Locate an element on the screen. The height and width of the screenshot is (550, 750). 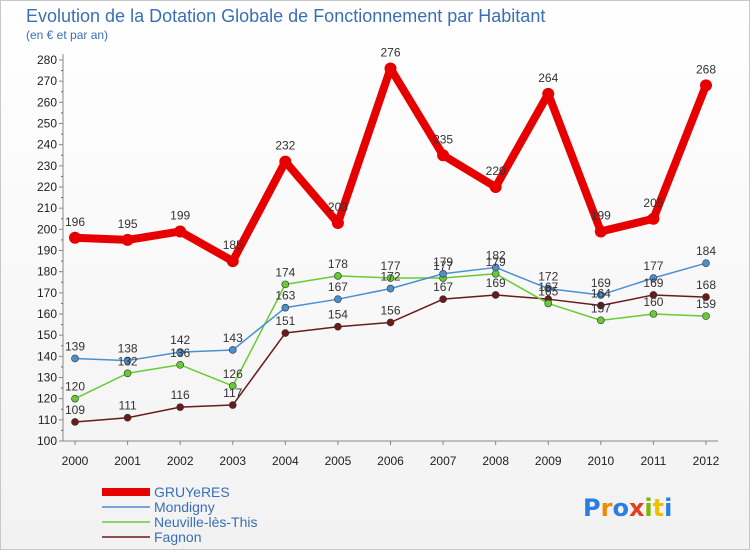
y-tick-label: 230 is located at coordinates (47, 166).